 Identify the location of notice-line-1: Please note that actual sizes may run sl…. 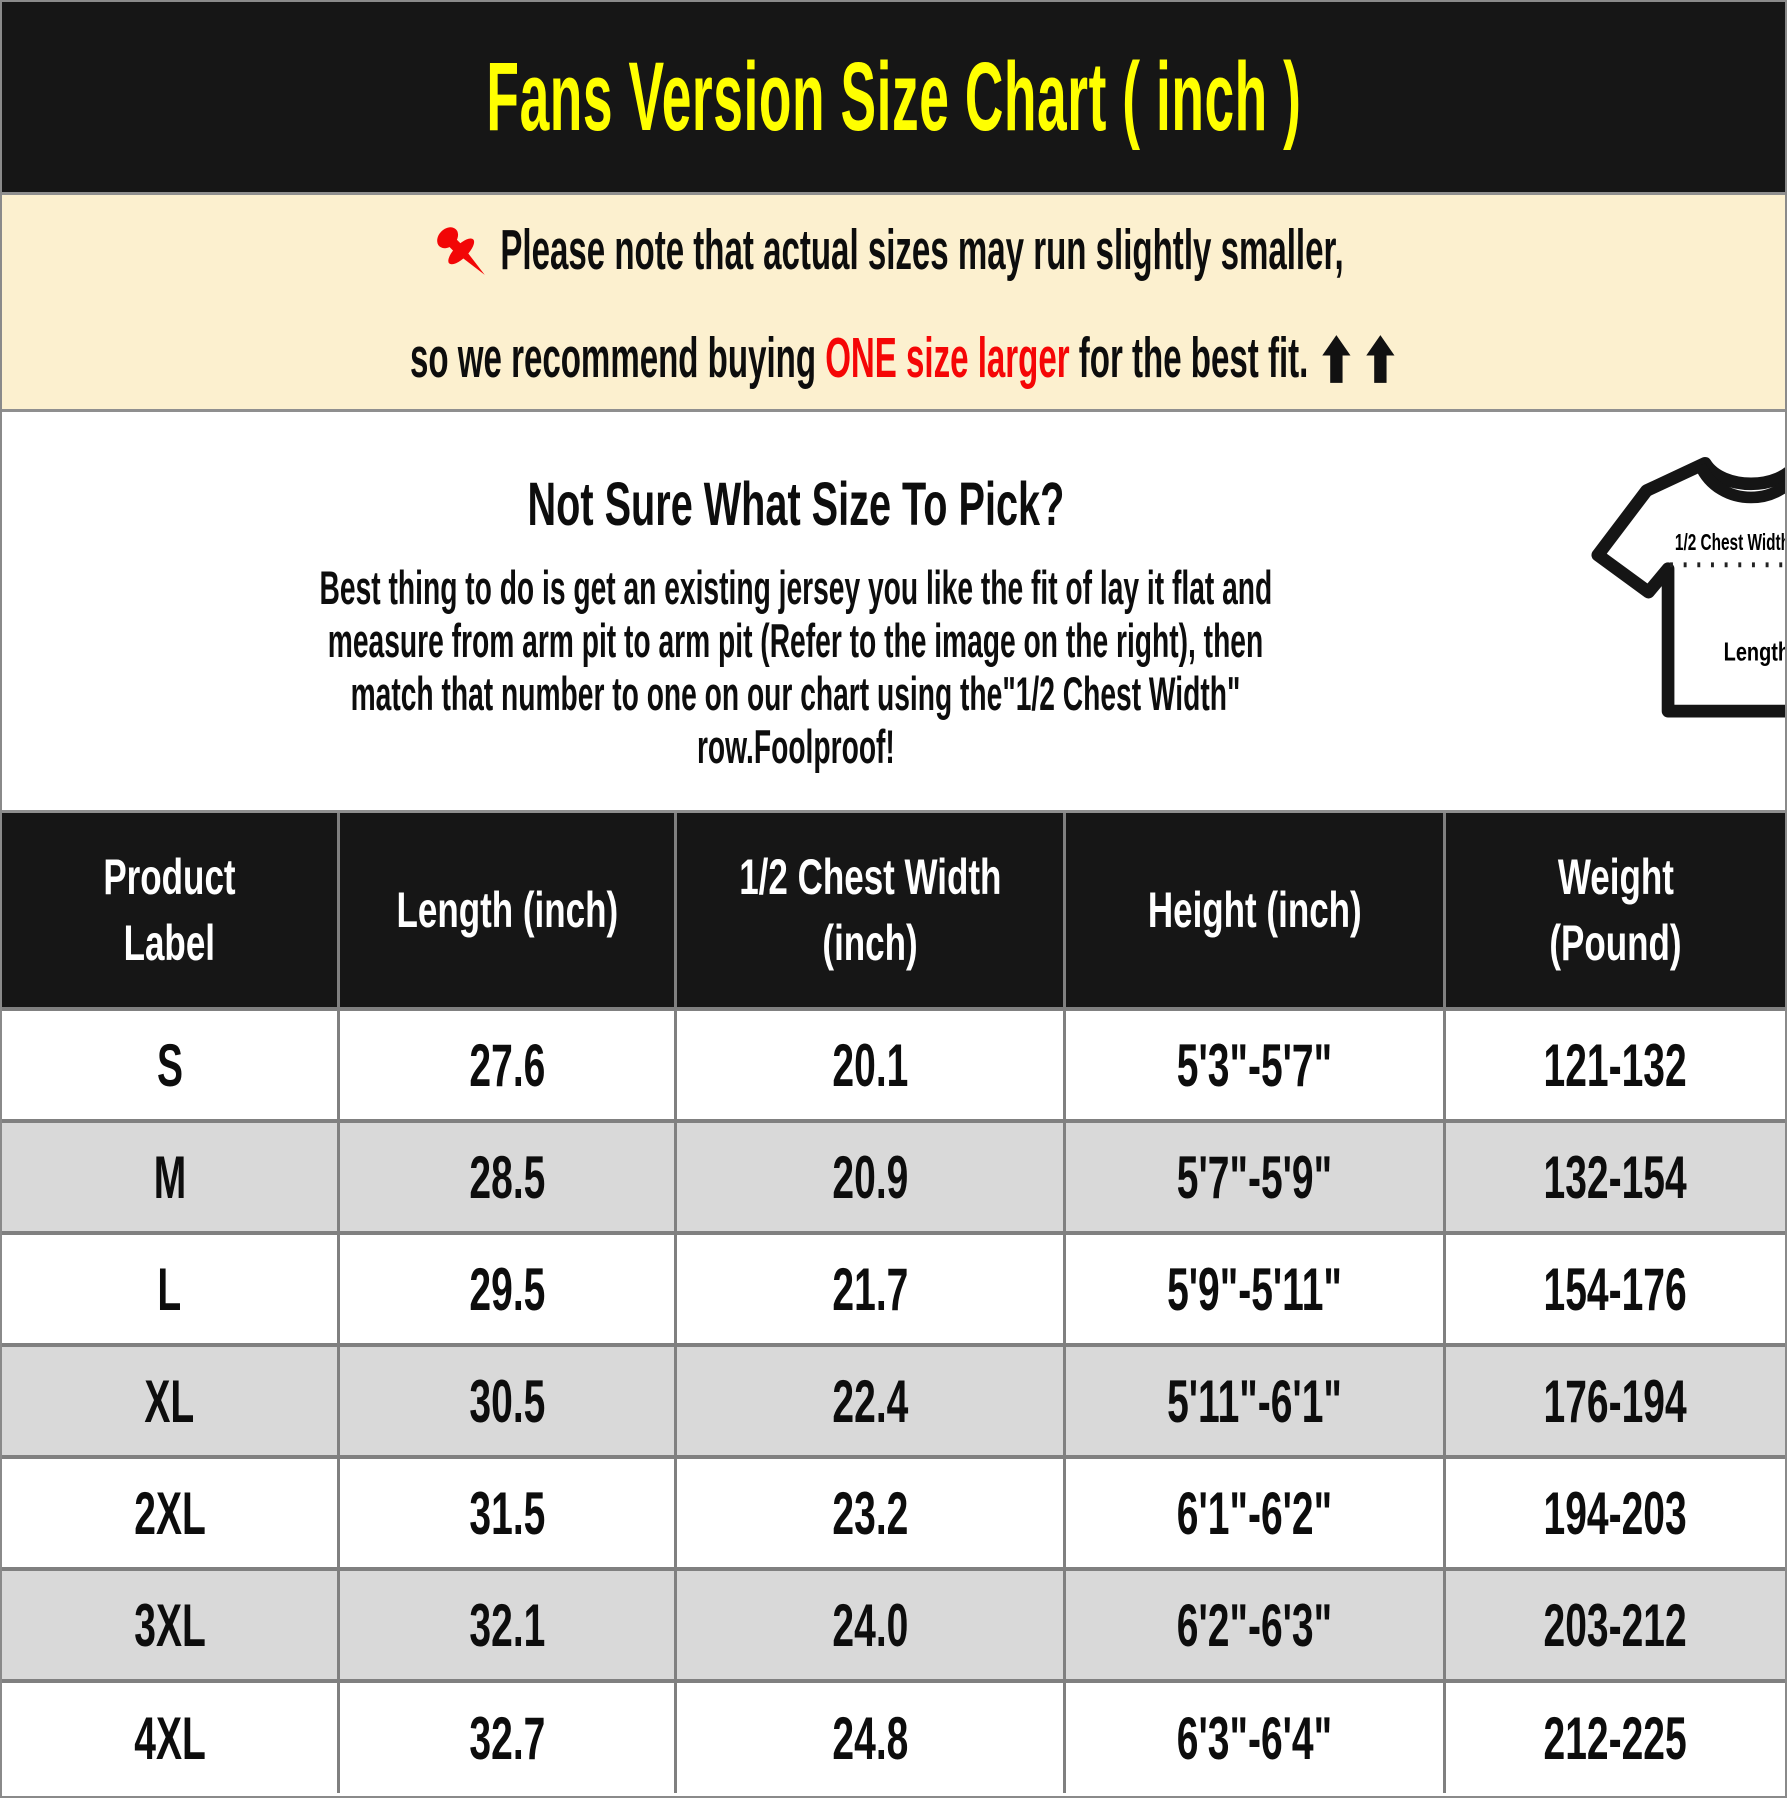
(893, 254).